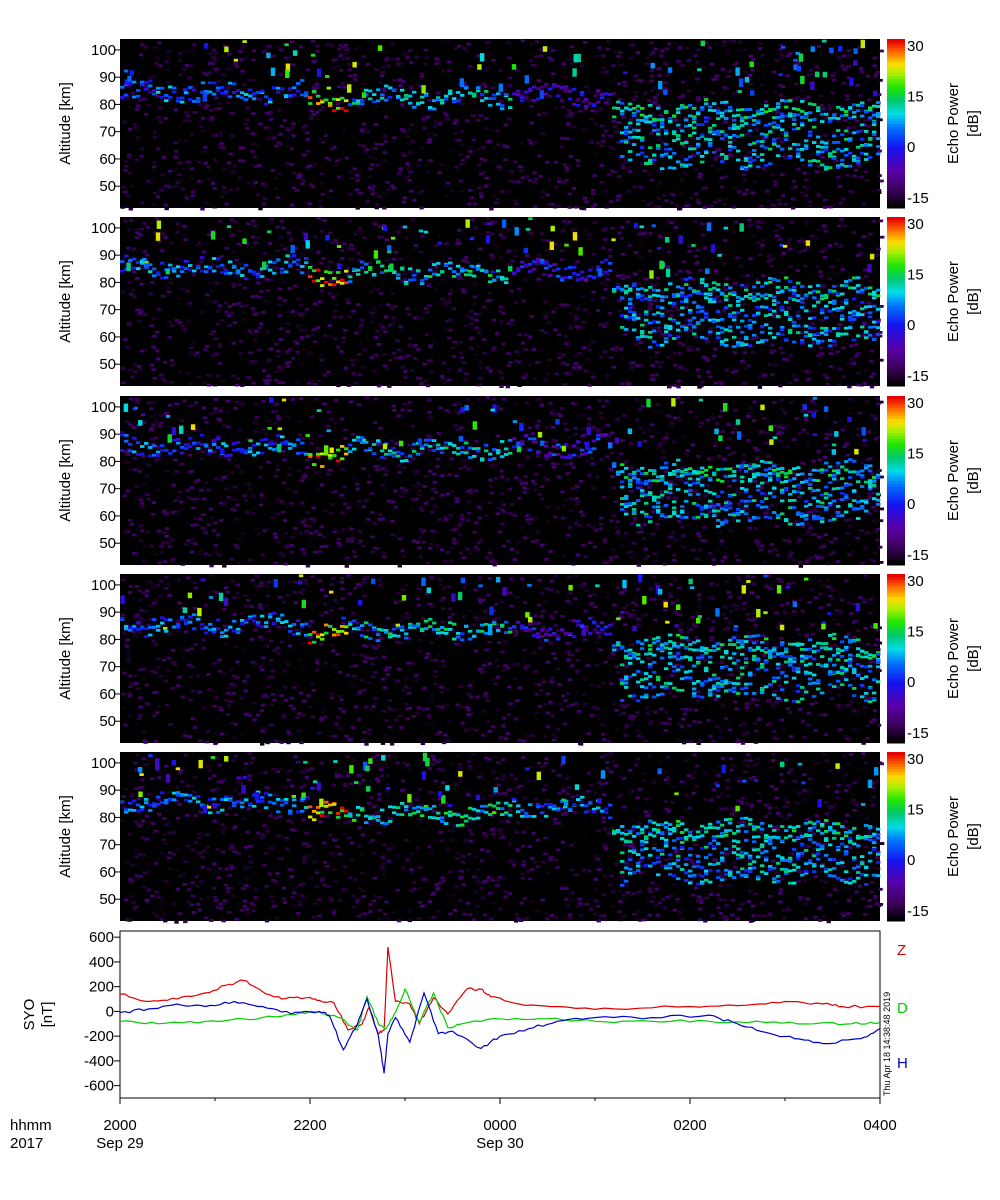 The height and width of the screenshot is (1200, 1000). Describe the element at coordinates (107, 364) in the screenshot. I see `y-tick-label: 50` at that location.